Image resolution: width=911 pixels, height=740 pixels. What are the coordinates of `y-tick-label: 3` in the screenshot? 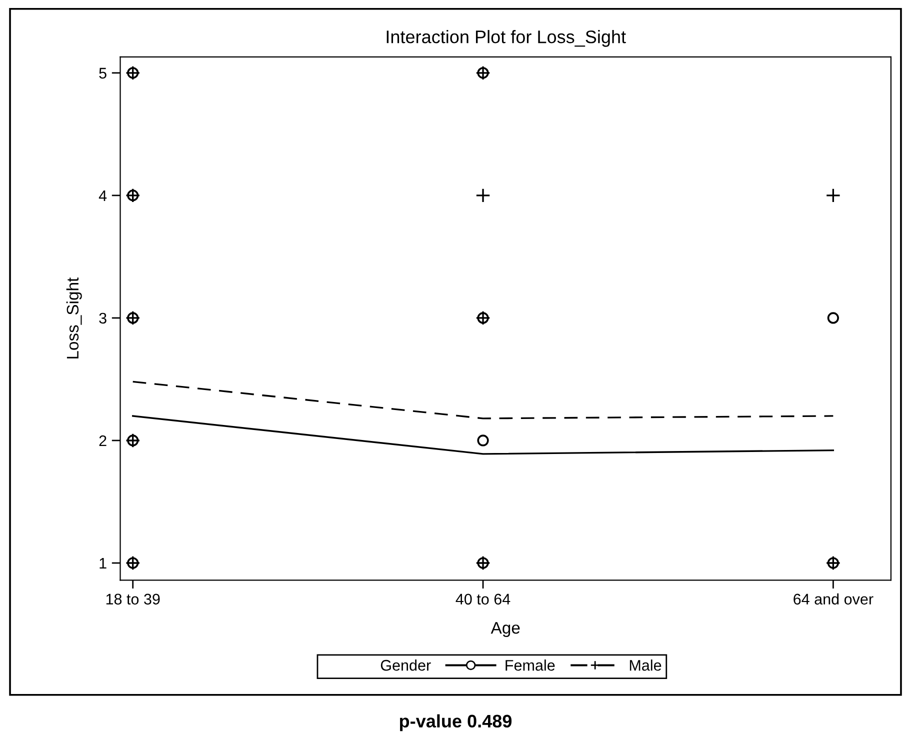 It's located at (102, 318).